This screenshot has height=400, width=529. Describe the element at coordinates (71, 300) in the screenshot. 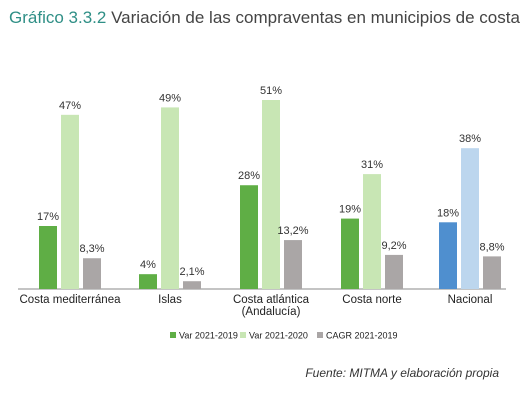

I see `category-label-0-0: Costa mediterránea` at that location.